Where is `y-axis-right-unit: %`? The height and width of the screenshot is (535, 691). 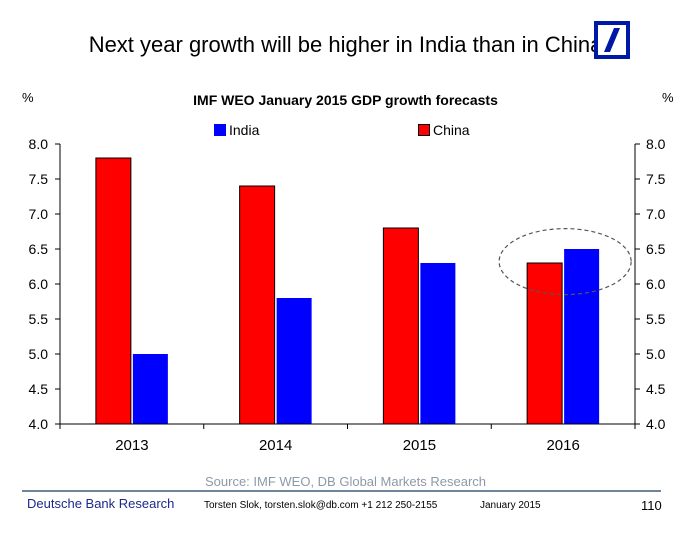
y-axis-right-unit: % is located at coordinates (668, 97).